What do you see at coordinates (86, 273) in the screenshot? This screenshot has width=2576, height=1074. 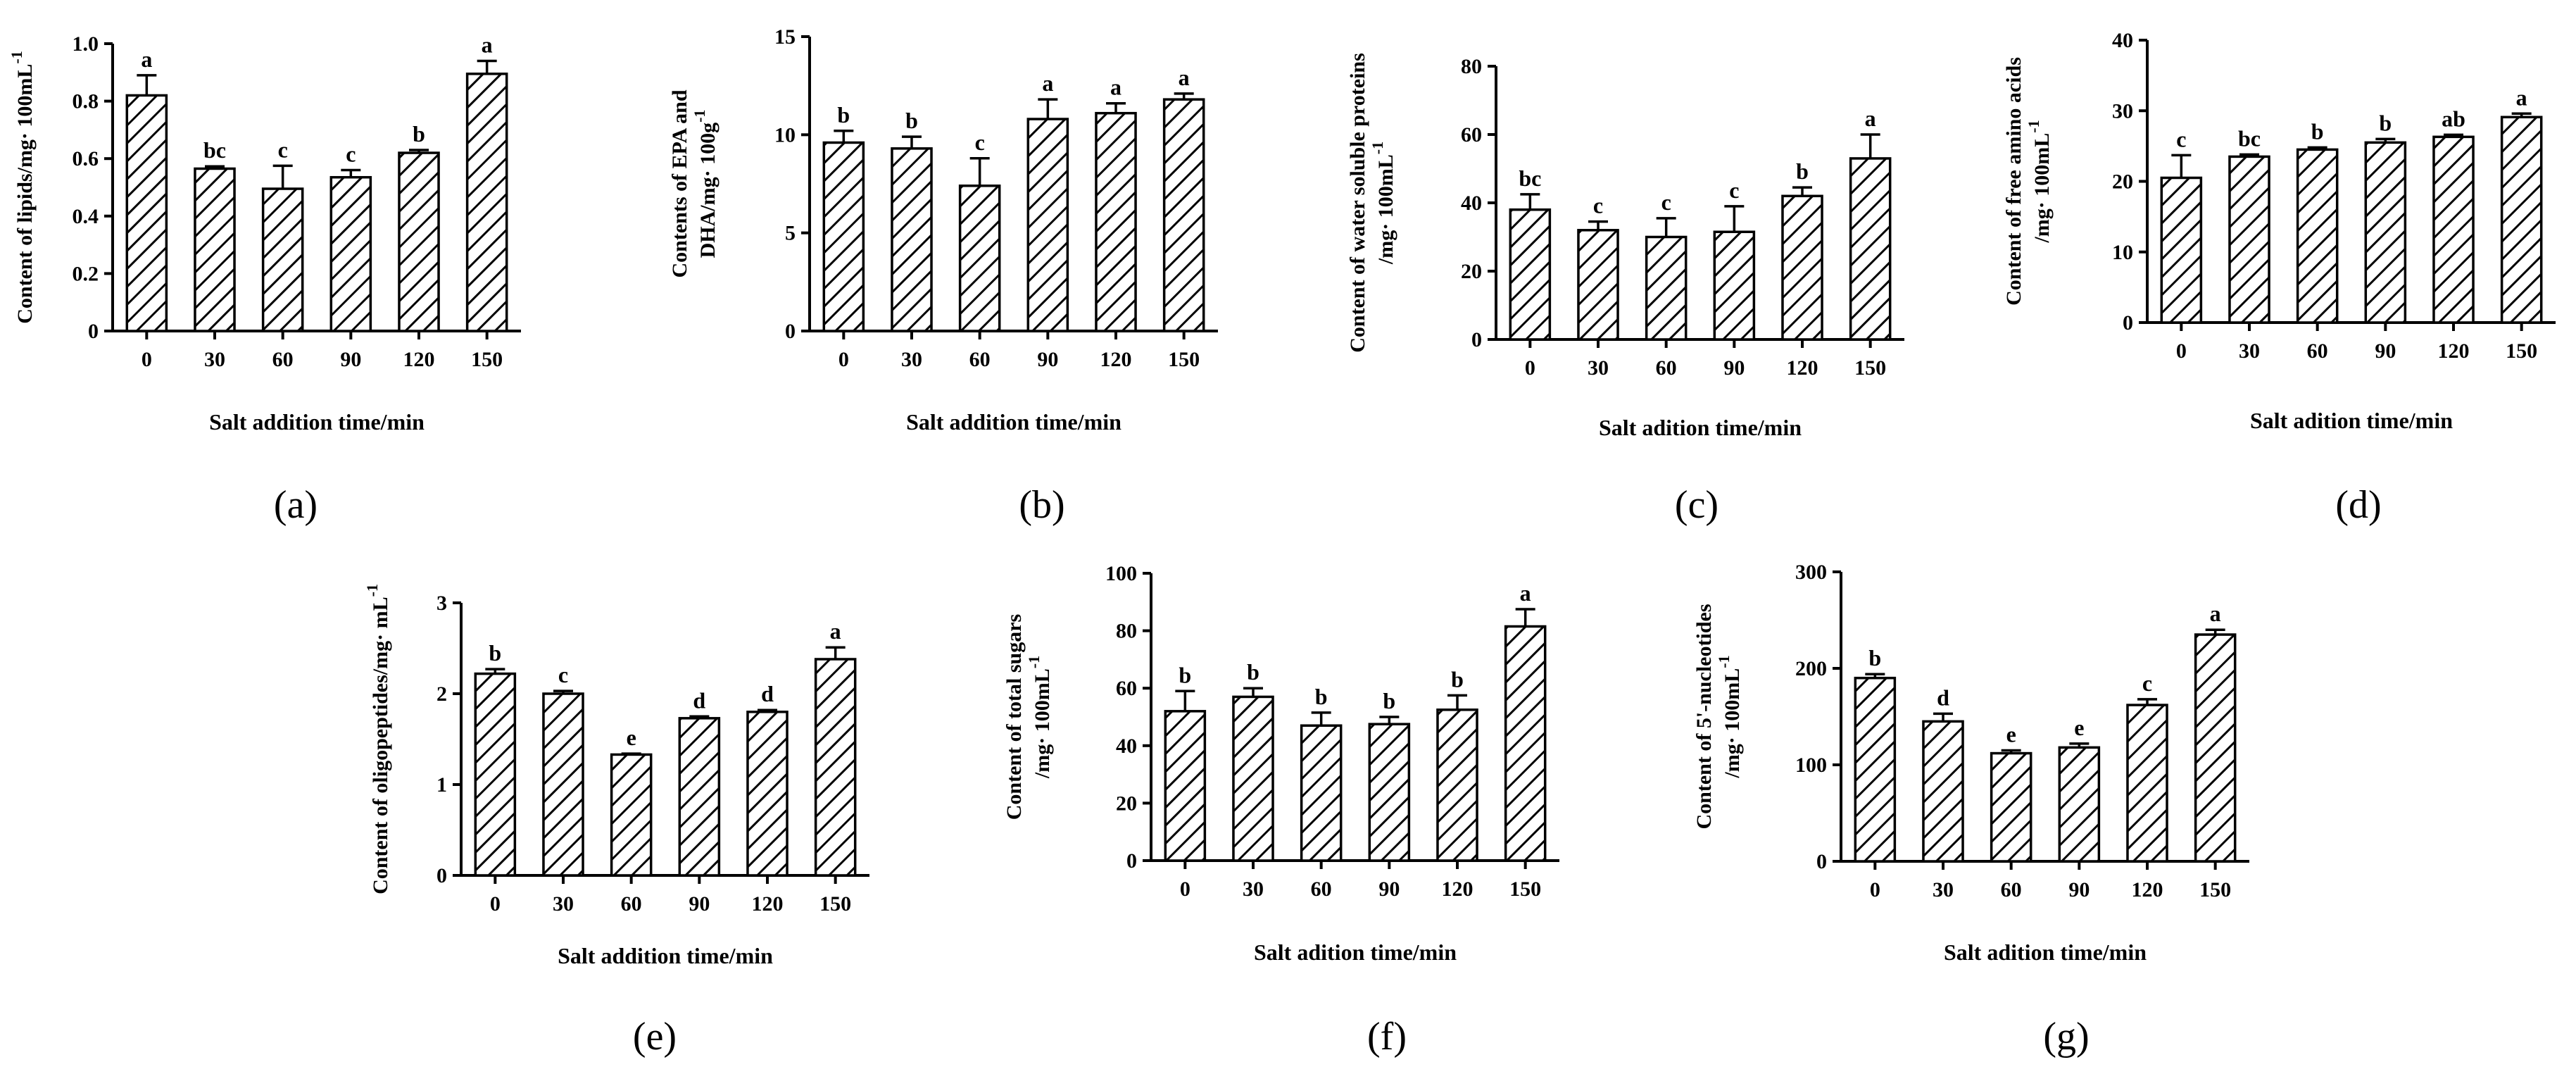 I see `y-tick-label: 0.2` at bounding box center [86, 273].